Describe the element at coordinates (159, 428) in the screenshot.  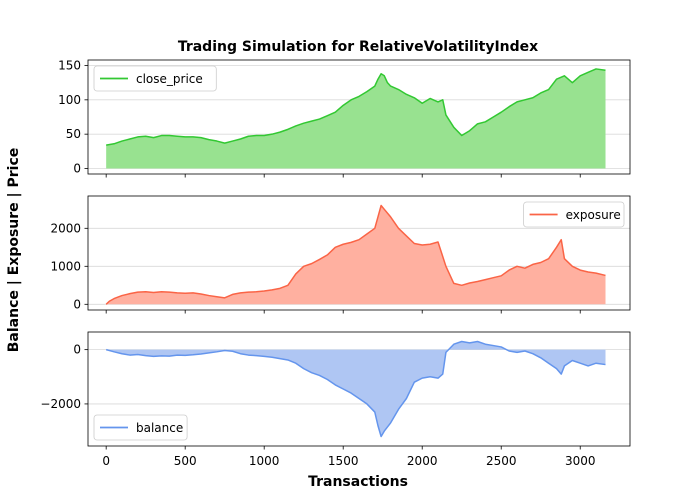
I see `legend-label-balance: balance` at that location.